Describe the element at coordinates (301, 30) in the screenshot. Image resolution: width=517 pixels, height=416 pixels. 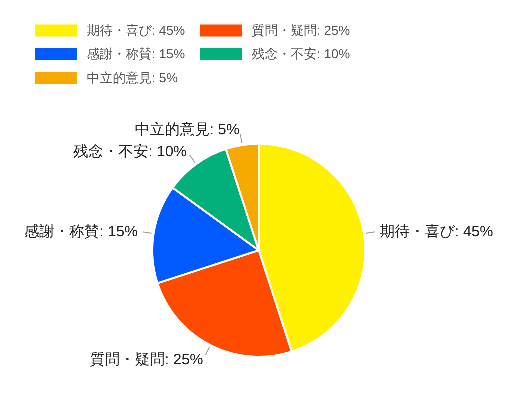
I see `legend-label: 質問・疑問: 25%` at that location.